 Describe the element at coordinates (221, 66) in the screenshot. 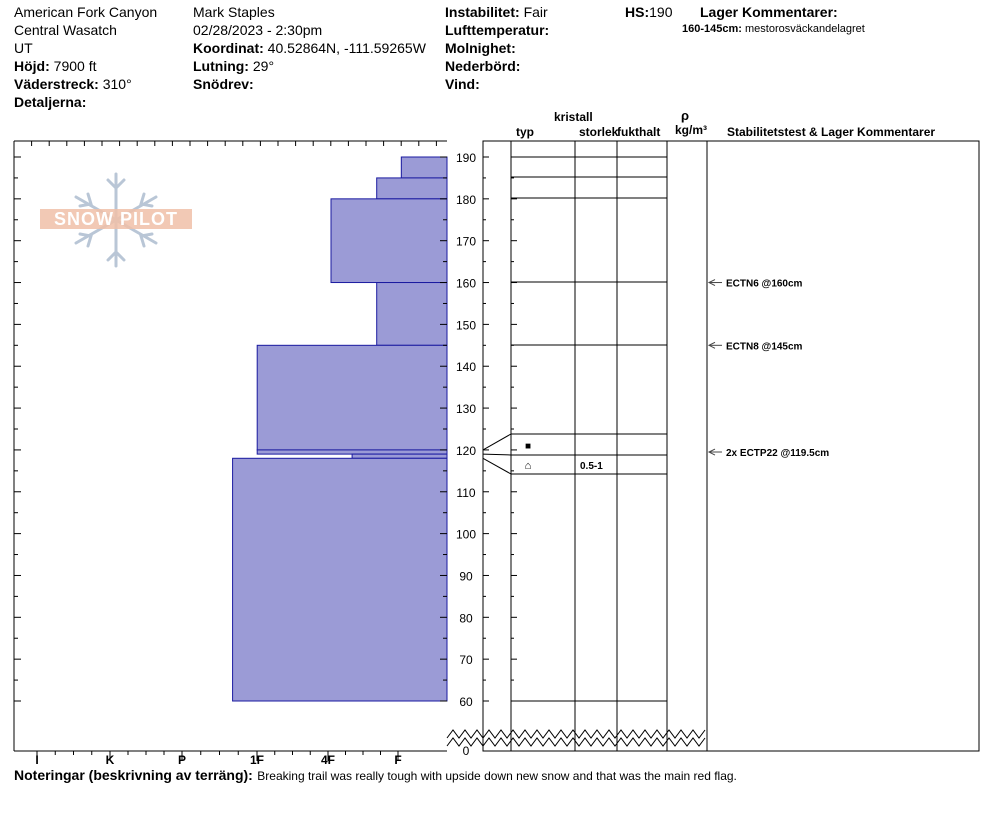

I see `slope-label: Lutning:` at that location.